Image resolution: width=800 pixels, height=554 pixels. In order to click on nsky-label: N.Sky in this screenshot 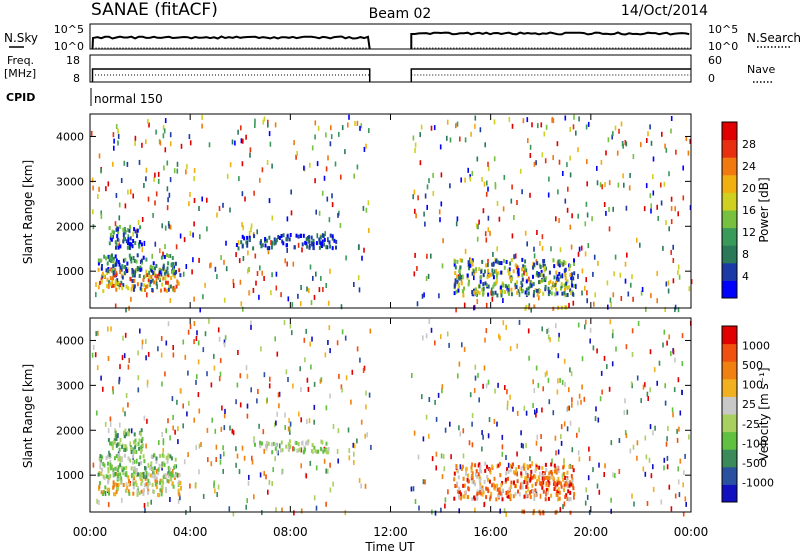, I will do `click(21, 38)`.